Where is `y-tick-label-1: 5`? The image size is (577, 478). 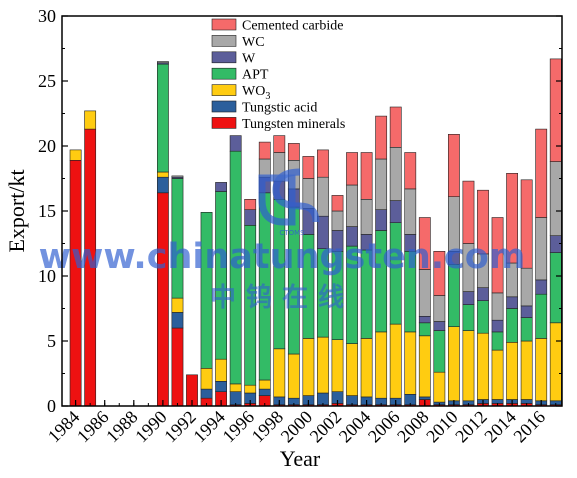
y-tick-label-1: 5 is located at coordinates (51, 341).